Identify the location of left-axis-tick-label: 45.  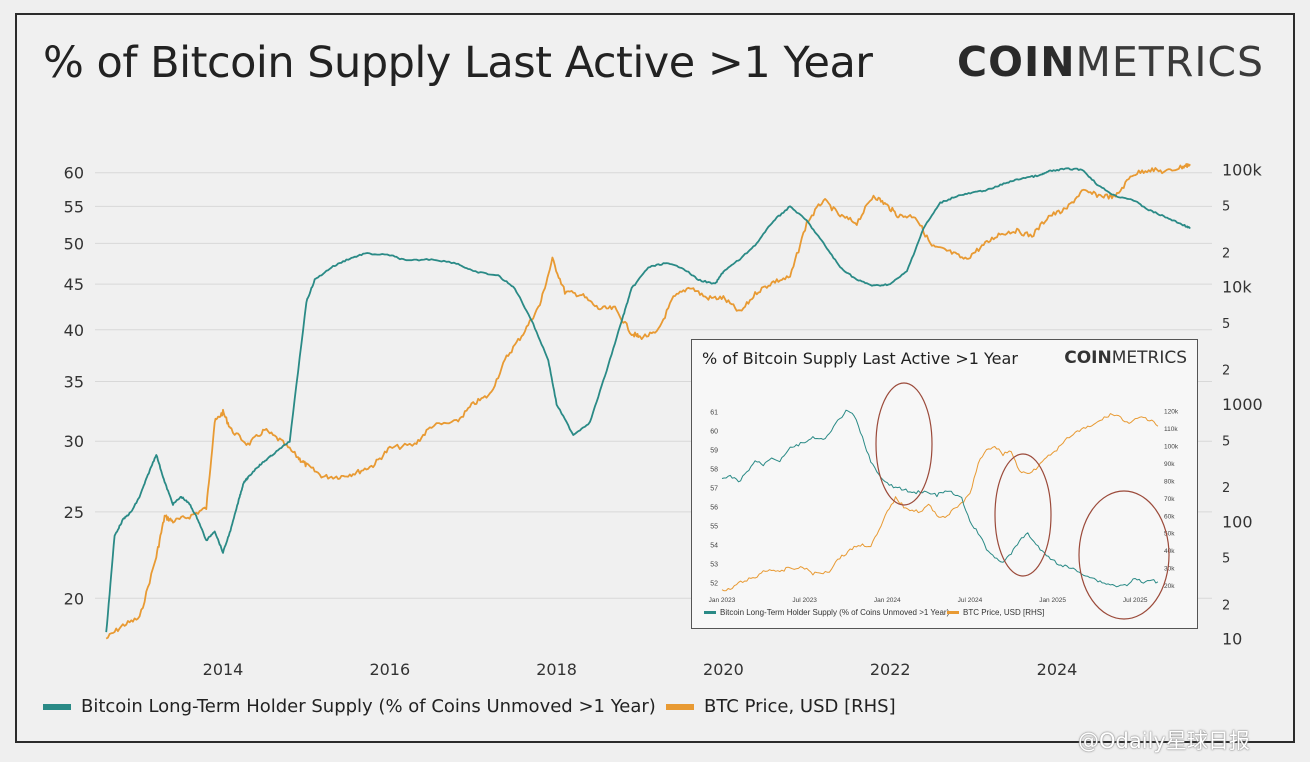
(74, 284).